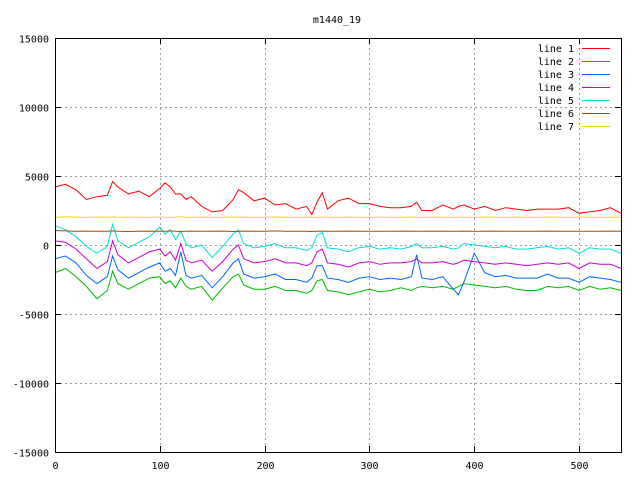 The image size is (640, 480). What do you see at coordinates (369, 466) in the screenshot?
I see `x-tick-label: 300` at bounding box center [369, 466].